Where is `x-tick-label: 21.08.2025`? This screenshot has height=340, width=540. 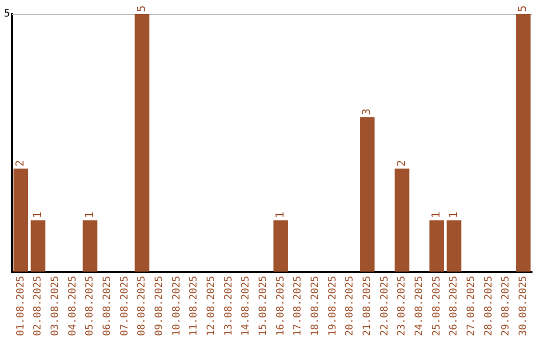 x-tick-label: 21.08.2025 is located at coordinates (367, 306).